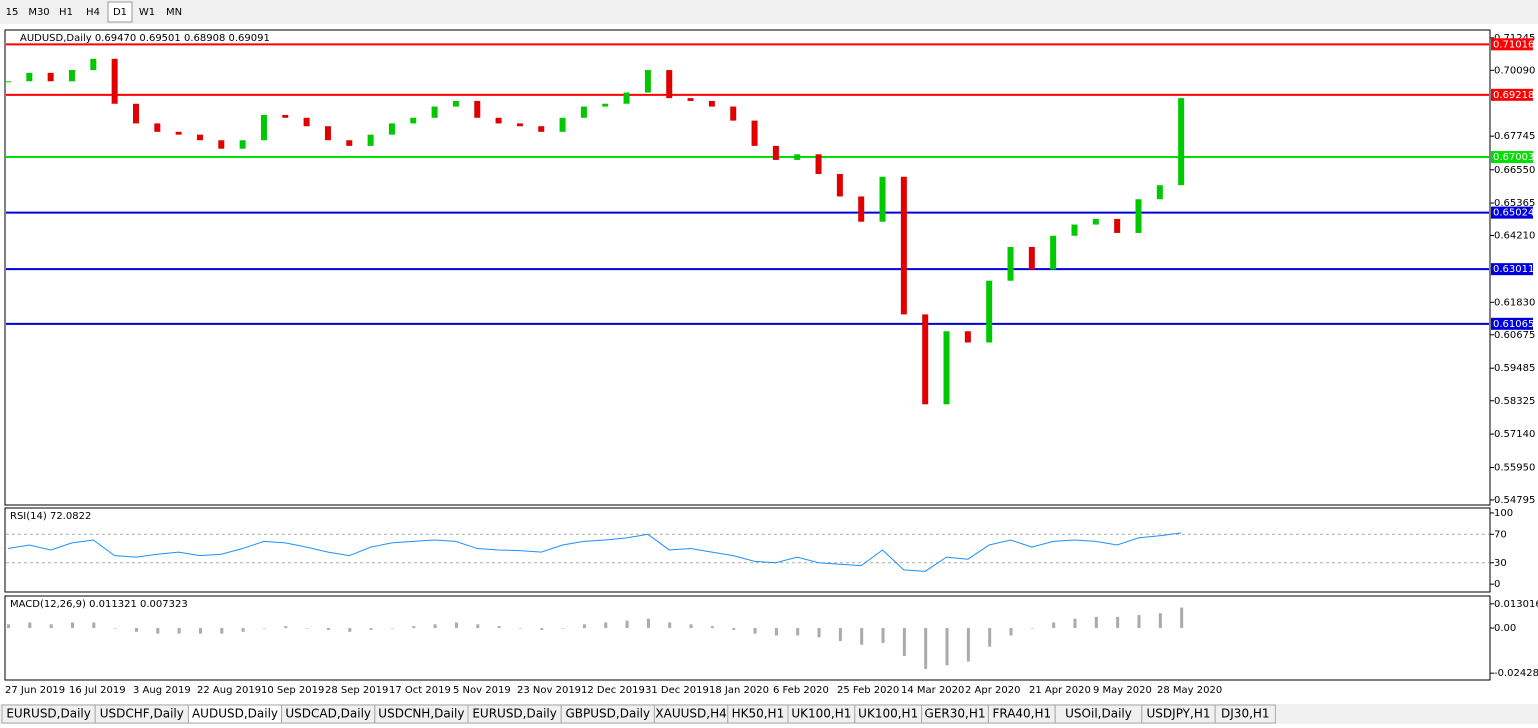 The height and width of the screenshot is (728, 1538). I want to click on level-label: 0.61065, so click(1513, 324).